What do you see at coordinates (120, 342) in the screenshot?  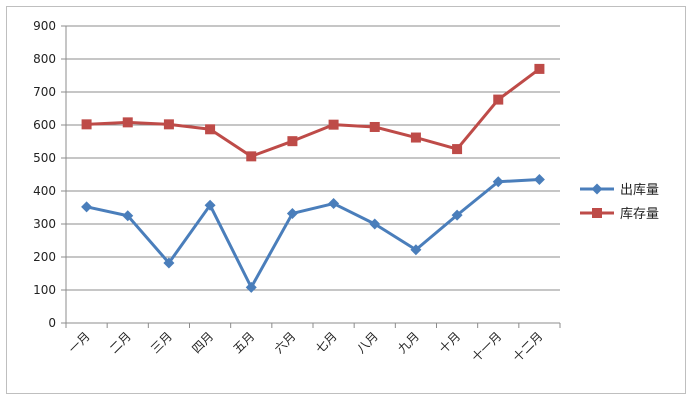 I see `x-tick-label: 二月` at bounding box center [120, 342].